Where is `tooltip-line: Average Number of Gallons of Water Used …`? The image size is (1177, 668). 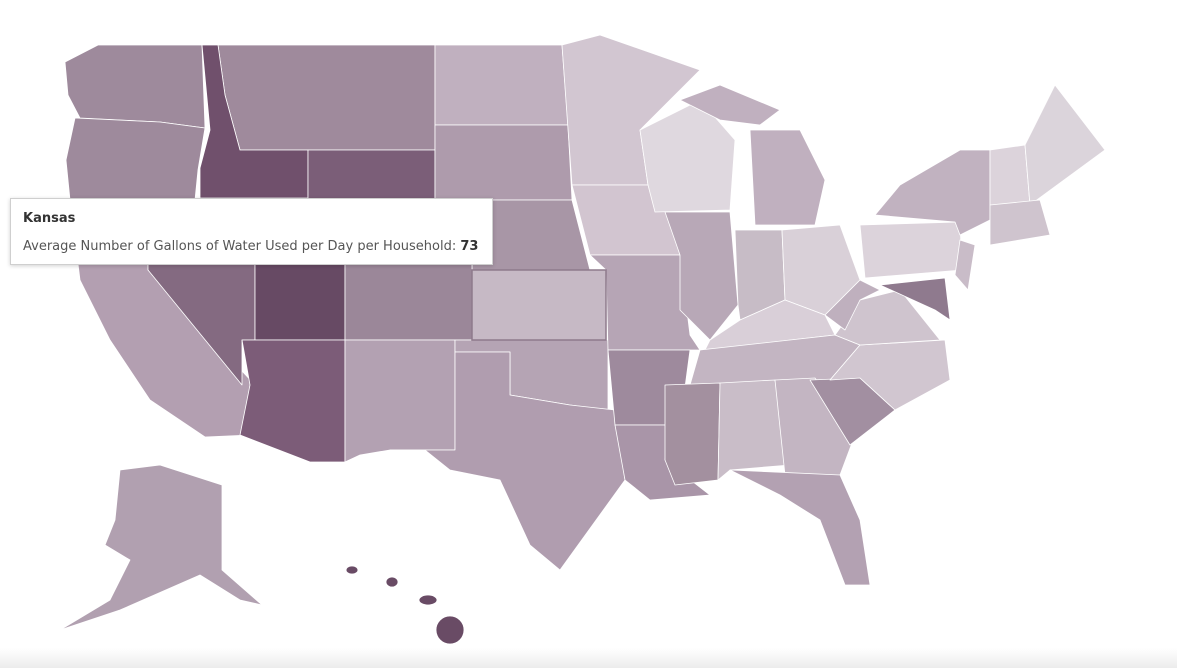
tooltip-line: Average Number of Gallons of Water Used … is located at coordinates (251, 246).